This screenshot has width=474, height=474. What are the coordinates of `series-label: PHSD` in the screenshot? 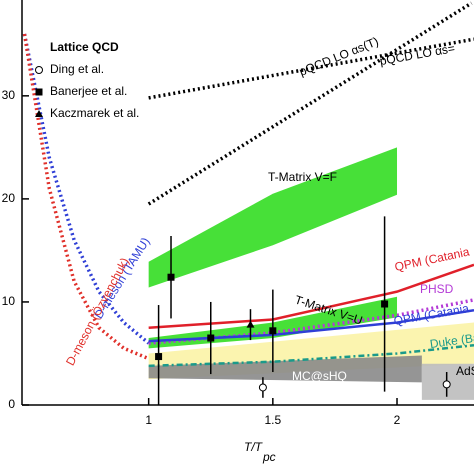 It's located at (437, 289).